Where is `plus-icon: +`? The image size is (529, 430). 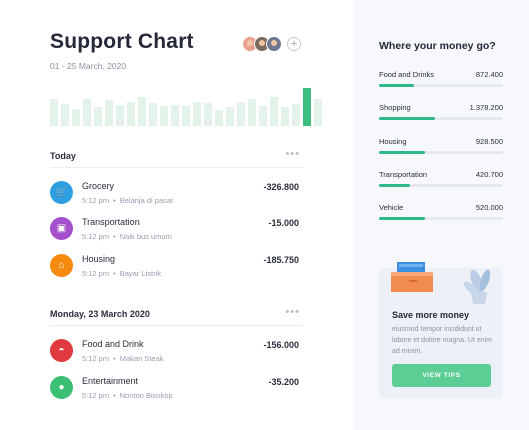 plus-icon: + is located at coordinates (294, 43).